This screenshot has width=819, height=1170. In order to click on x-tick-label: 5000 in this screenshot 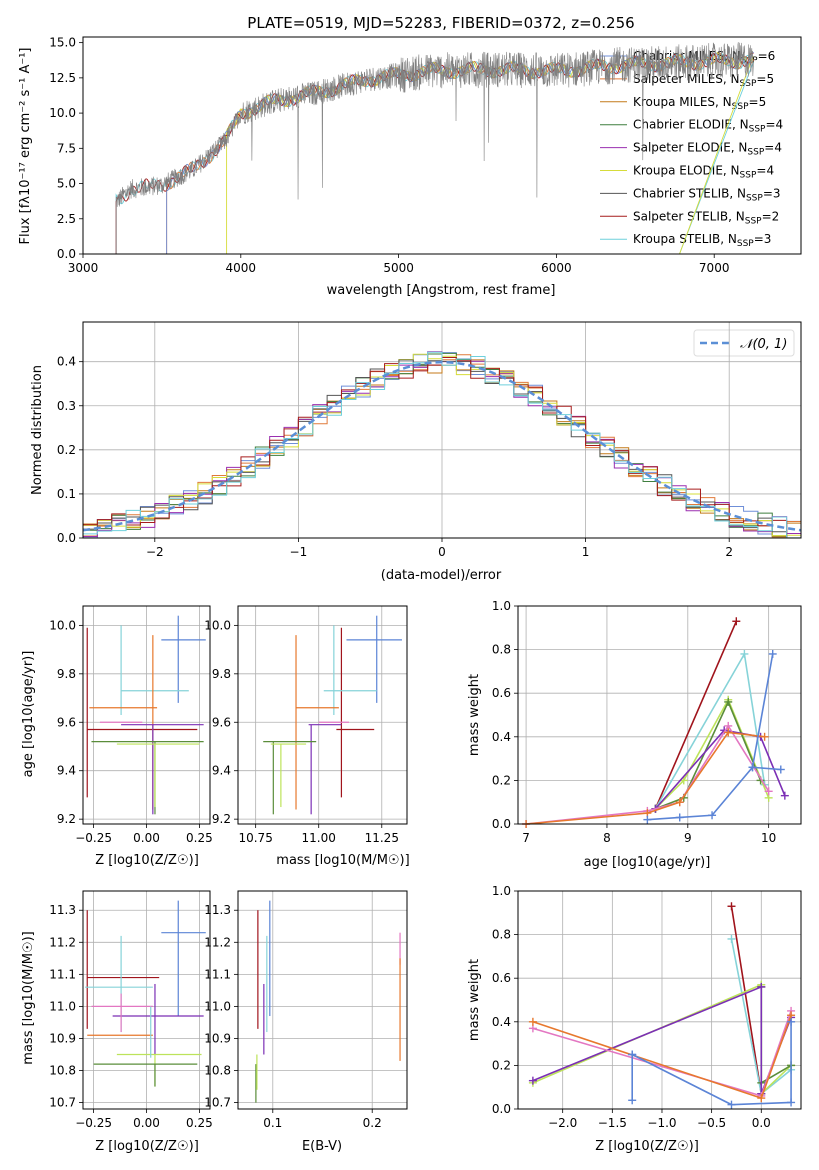, I will do `click(398, 268)`.